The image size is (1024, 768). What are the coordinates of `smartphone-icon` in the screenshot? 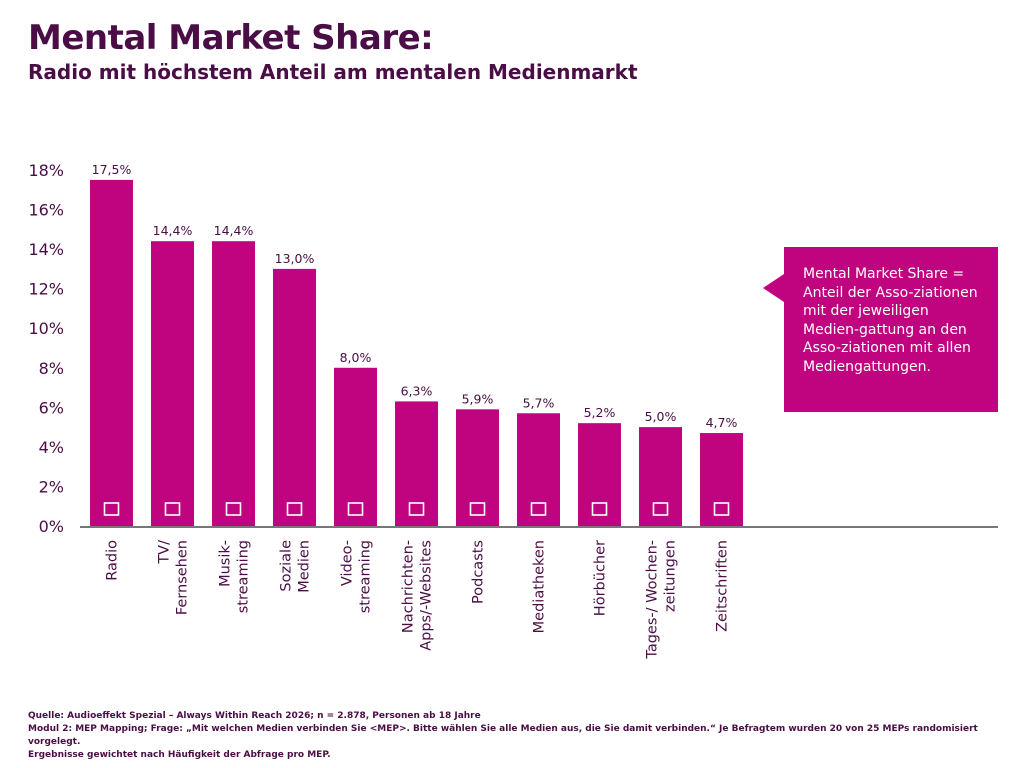 It's located at (416, 509).